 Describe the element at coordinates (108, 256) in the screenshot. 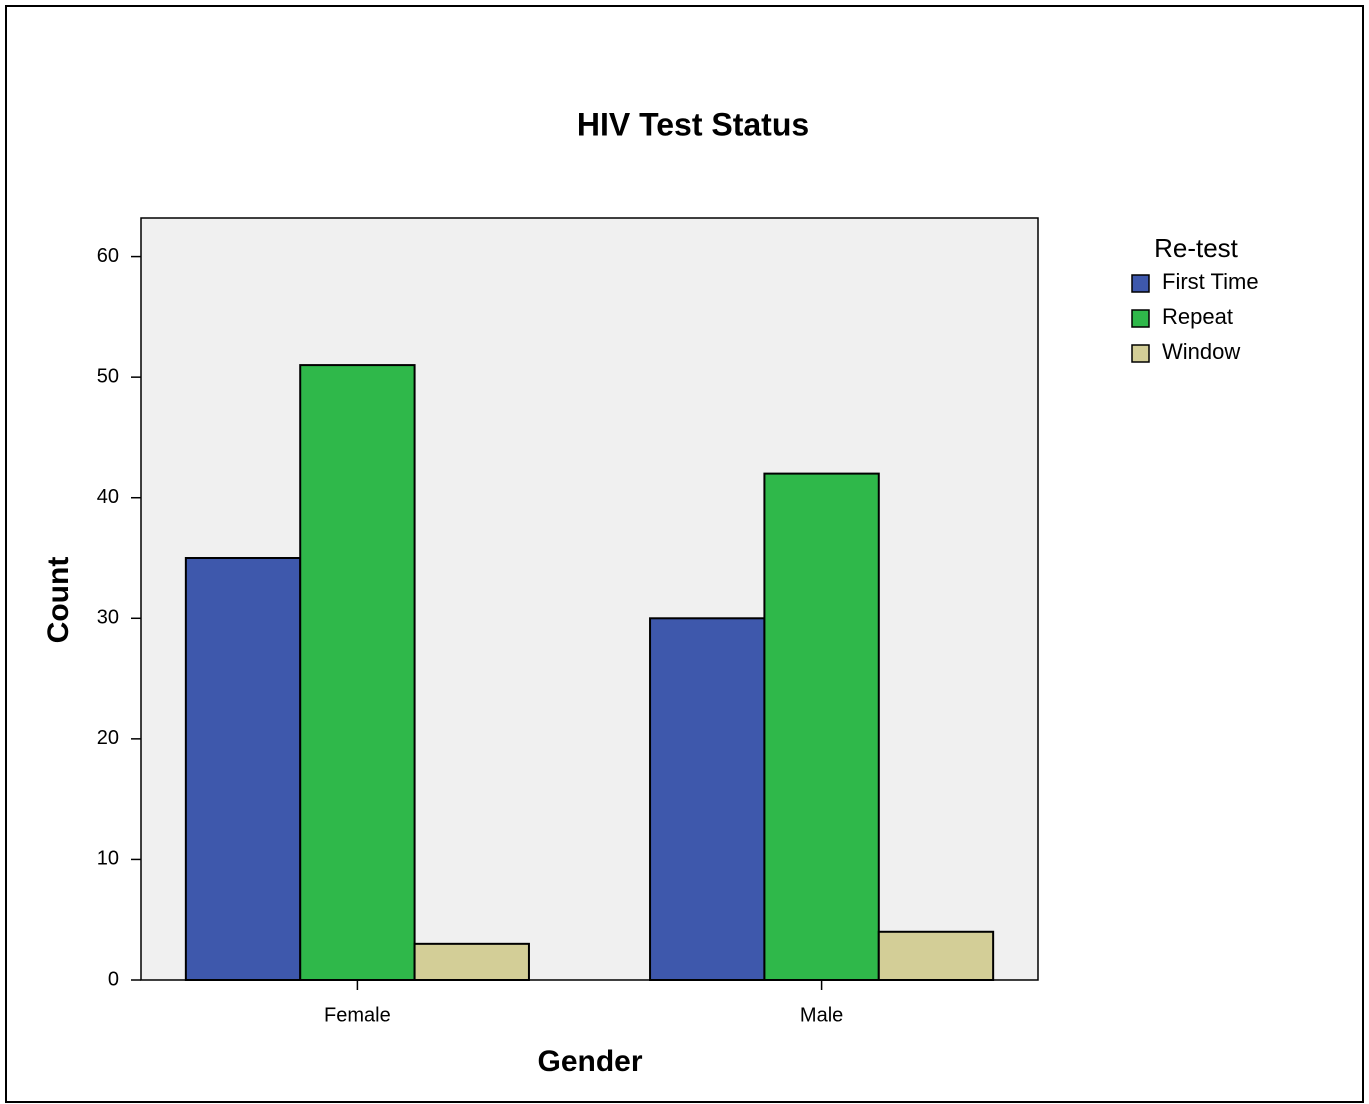

I see `y-tick-label: 60` at that location.